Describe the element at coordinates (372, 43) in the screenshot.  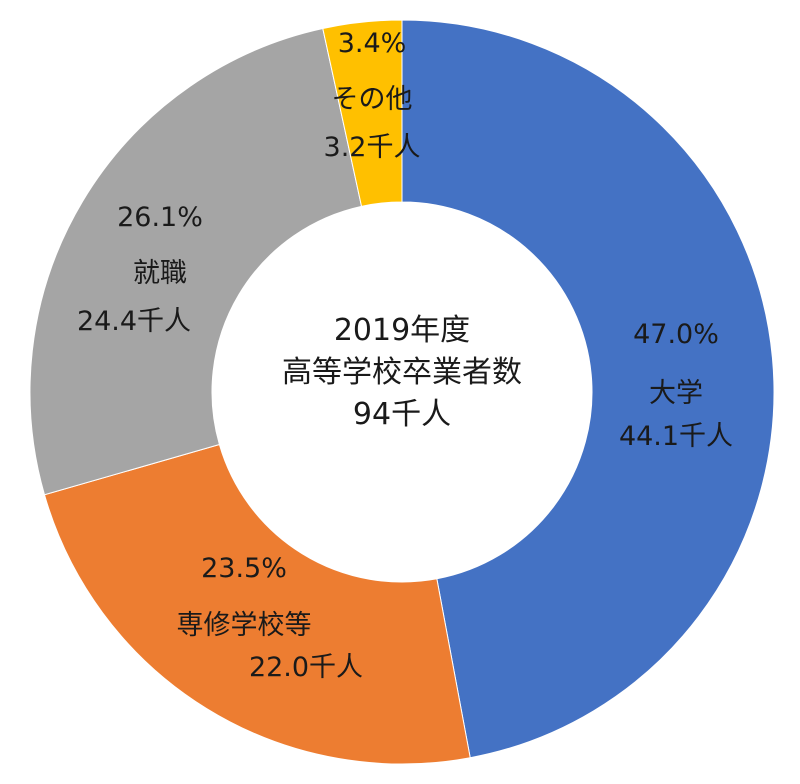
I see `slice-3-percent: 3.4%` at that location.